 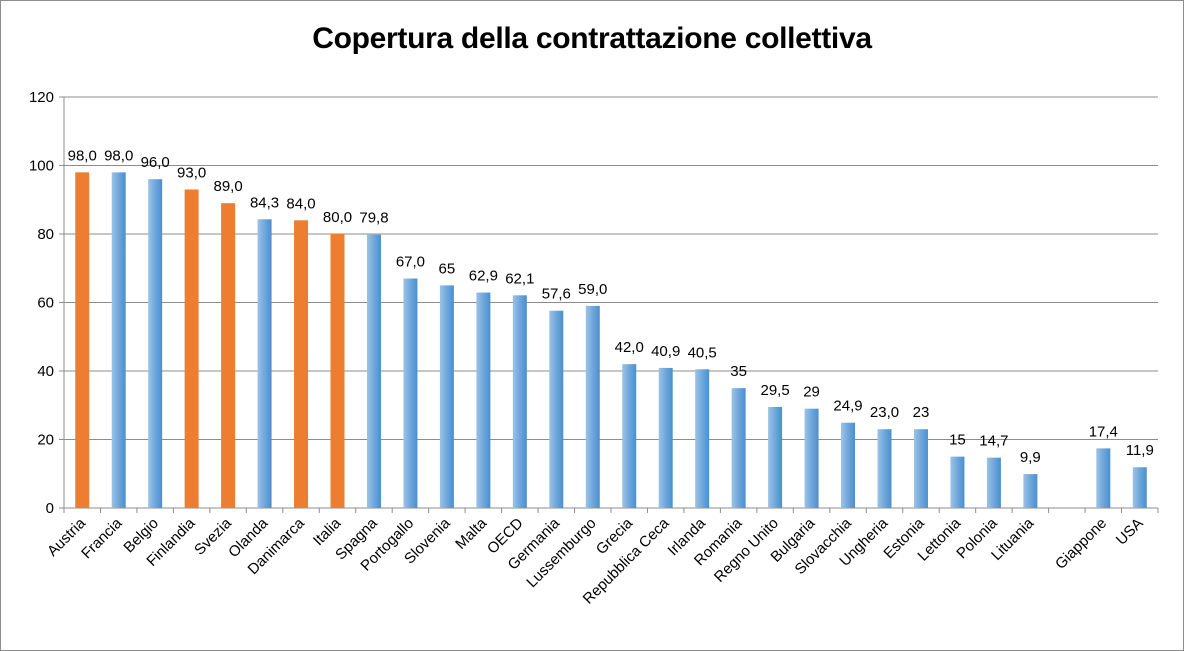 What do you see at coordinates (811, 392) in the screenshot?
I see `data-label: 29` at bounding box center [811, 392].